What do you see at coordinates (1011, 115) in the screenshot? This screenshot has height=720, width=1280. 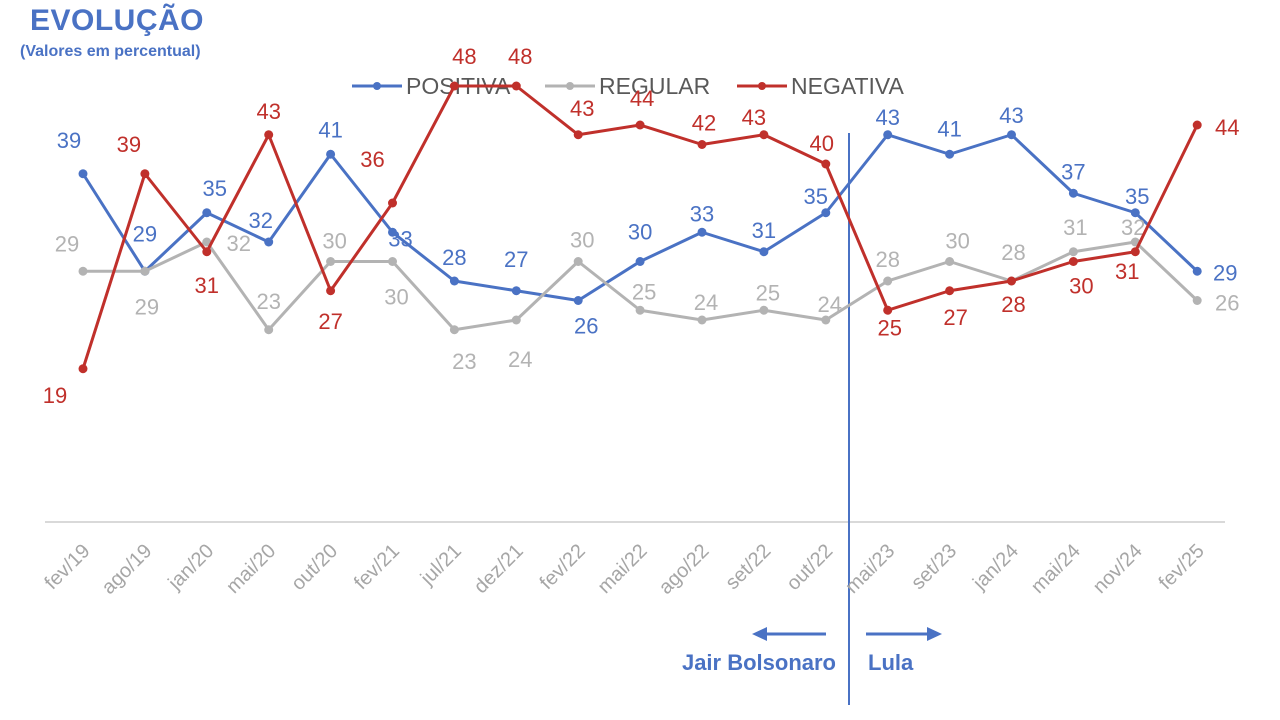 I see `data-label-positiva: 43` at bounding box center [1011, 115].